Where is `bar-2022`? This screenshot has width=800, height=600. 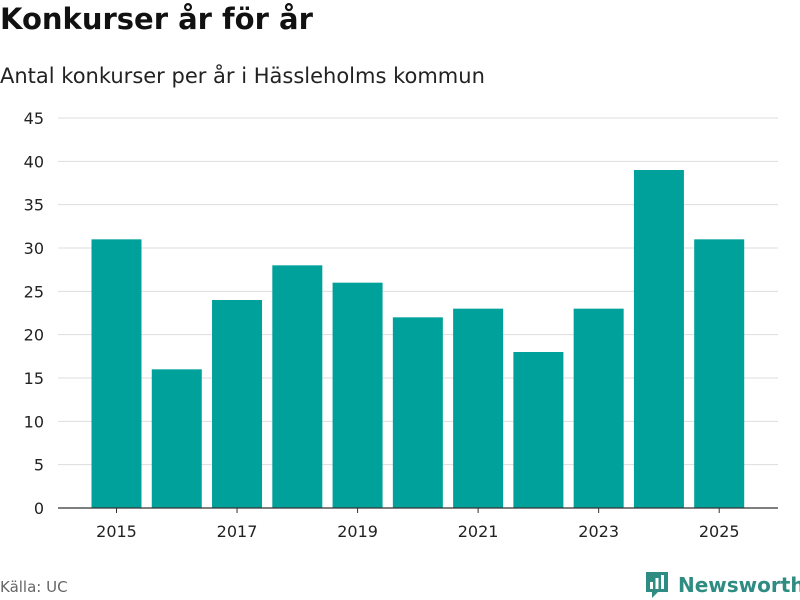
bar-2022 is located at coordinates (538, 430).